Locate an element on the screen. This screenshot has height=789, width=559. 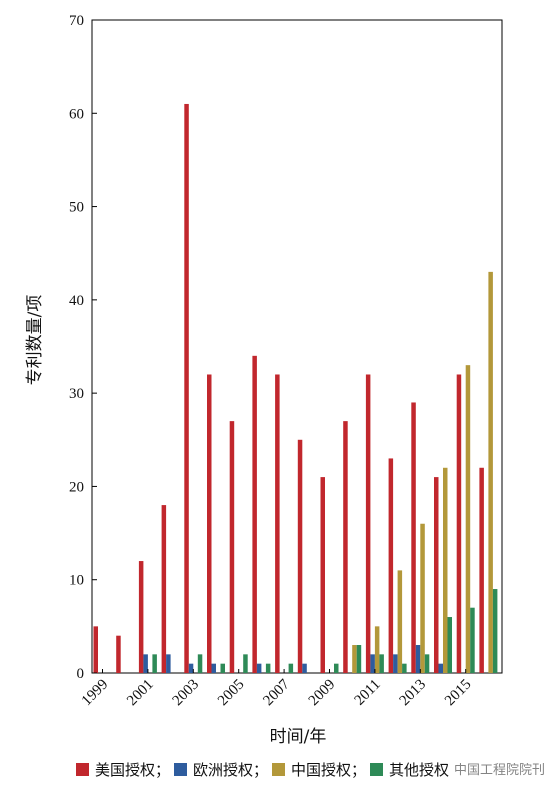
legend-item-cn: 中国授权； is located at coordinates (319, 769).